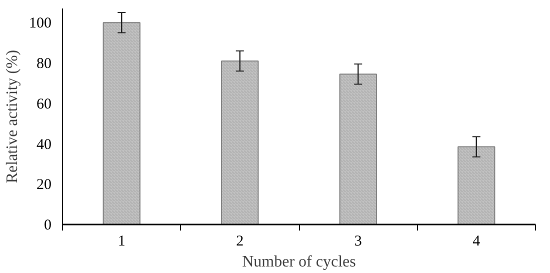 This screenshot has width=550, height=273. Describe the element at coordinates (44, 104) in the screenshot. I see `y-tick-label: 60` at that location.